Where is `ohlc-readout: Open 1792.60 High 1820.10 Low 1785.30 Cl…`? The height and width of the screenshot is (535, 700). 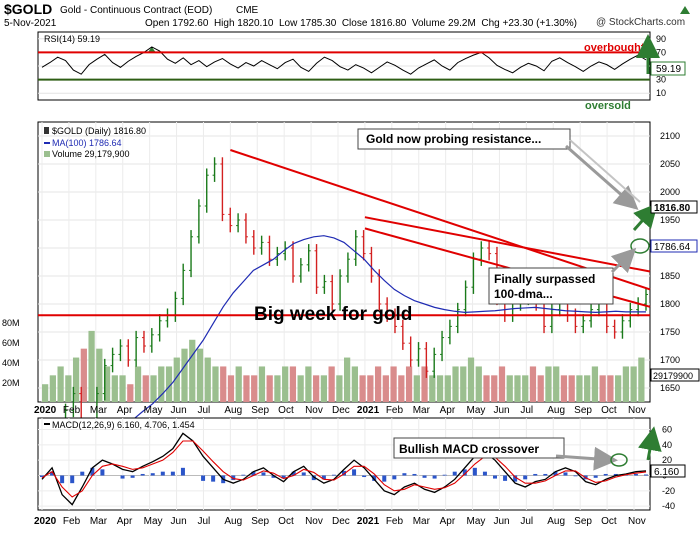
ohlc-readout: Open 1792.60 High 1820.10 Low 1785.30 Cl… is located at coordinates (361, 23).